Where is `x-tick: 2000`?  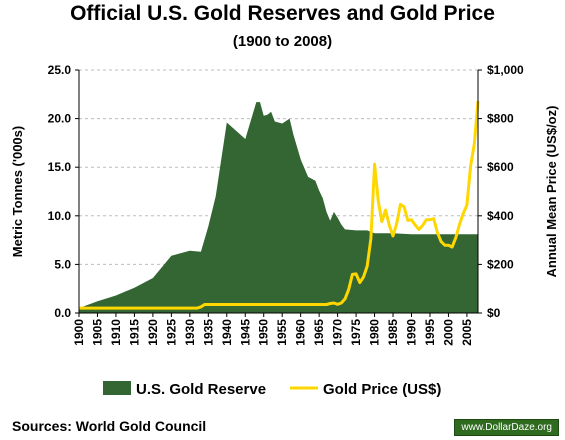 x-tick: 2000 is located at coordinates (448, 332).